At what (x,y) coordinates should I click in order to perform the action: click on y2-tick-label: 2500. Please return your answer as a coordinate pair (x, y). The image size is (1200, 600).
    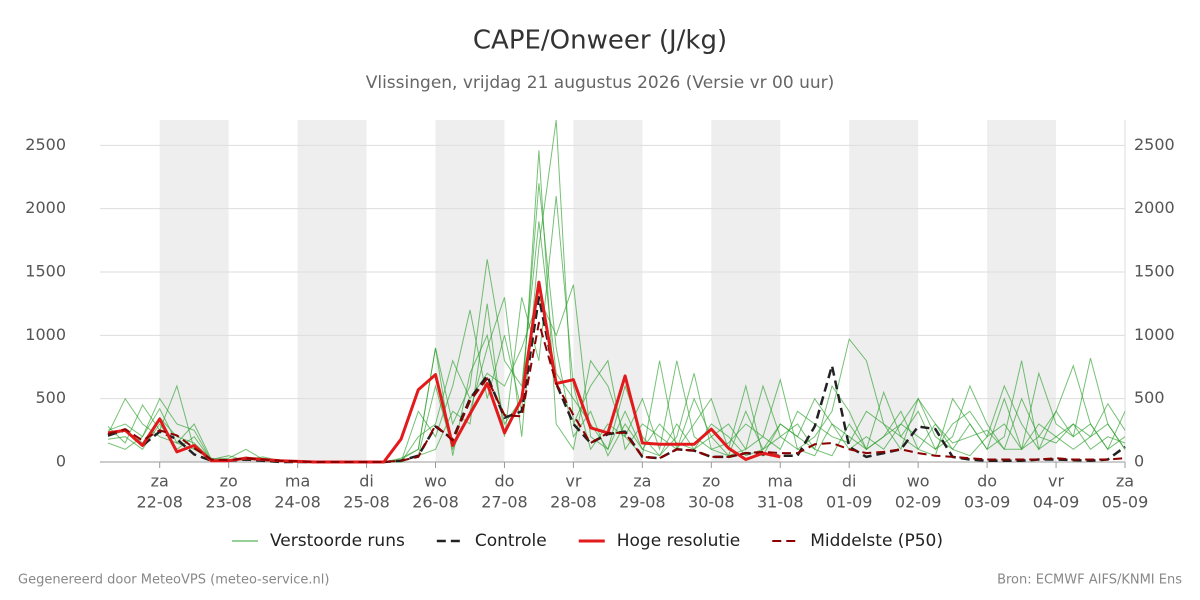
    Looking at the image, I should click on (1154, 144).